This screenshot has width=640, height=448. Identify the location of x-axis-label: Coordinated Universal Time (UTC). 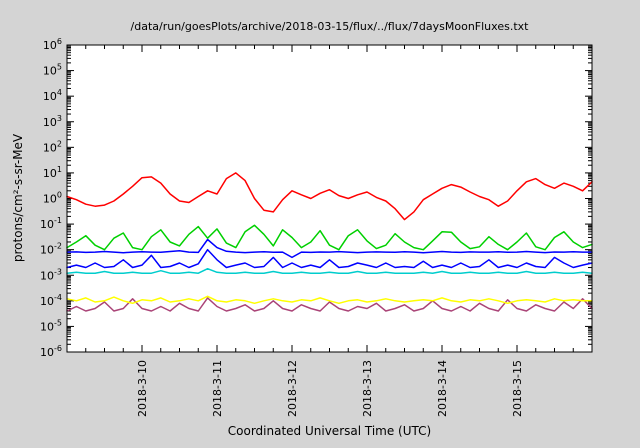
(329, 431).